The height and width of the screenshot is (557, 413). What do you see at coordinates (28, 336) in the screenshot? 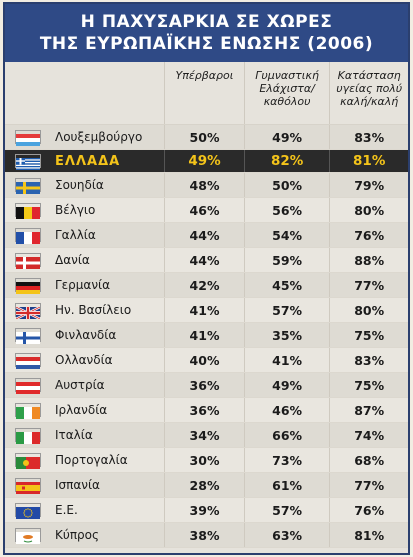
I see `finland-flag-icon` at bounding box center [28, 336].